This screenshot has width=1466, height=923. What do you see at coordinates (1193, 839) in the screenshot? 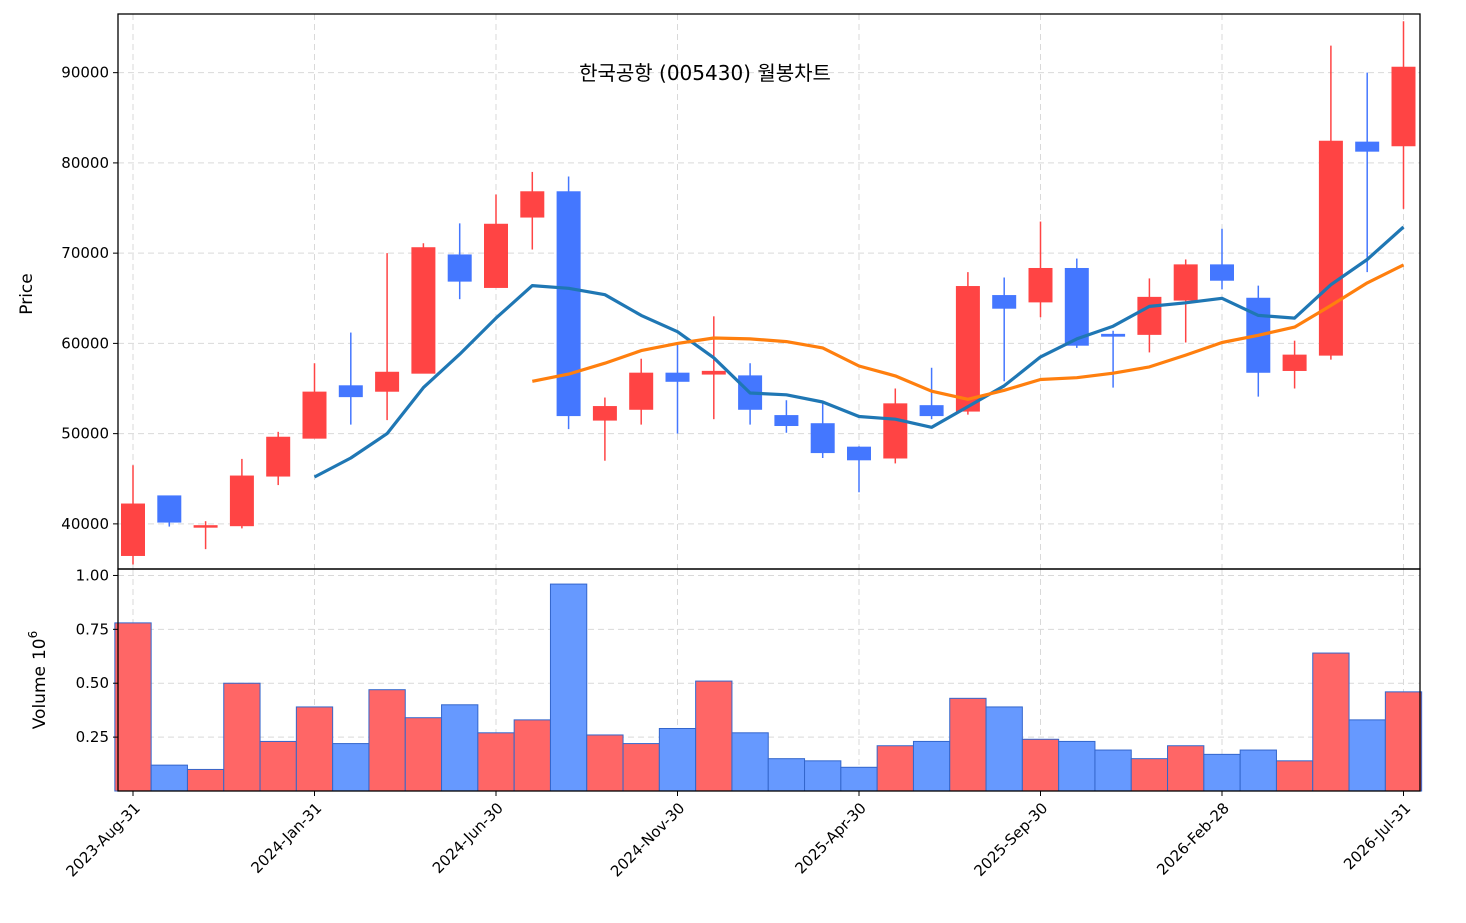
I see `x-tick-label: 2026-Feb-28` at bounding box center [1193, 839].